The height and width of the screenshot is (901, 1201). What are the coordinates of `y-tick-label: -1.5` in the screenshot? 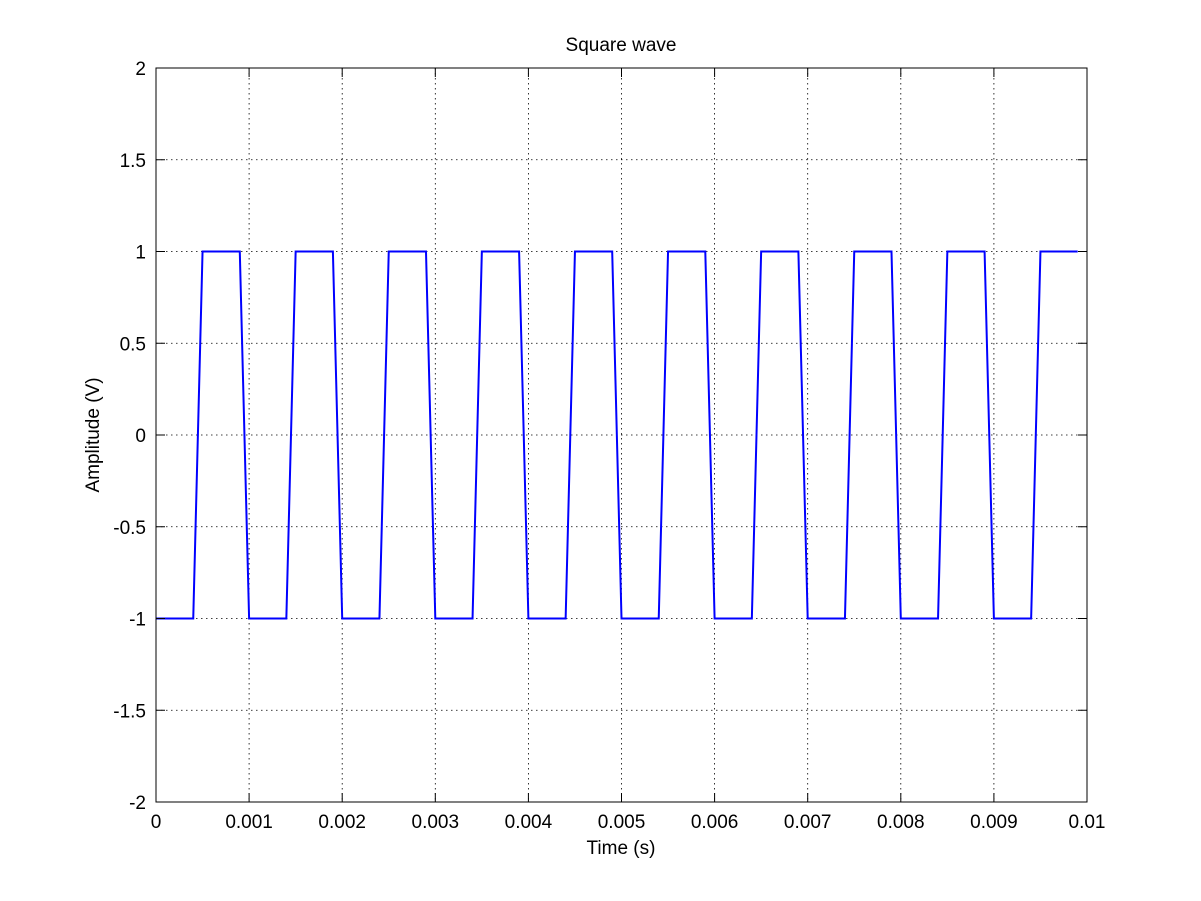 It's located at (129, 711).